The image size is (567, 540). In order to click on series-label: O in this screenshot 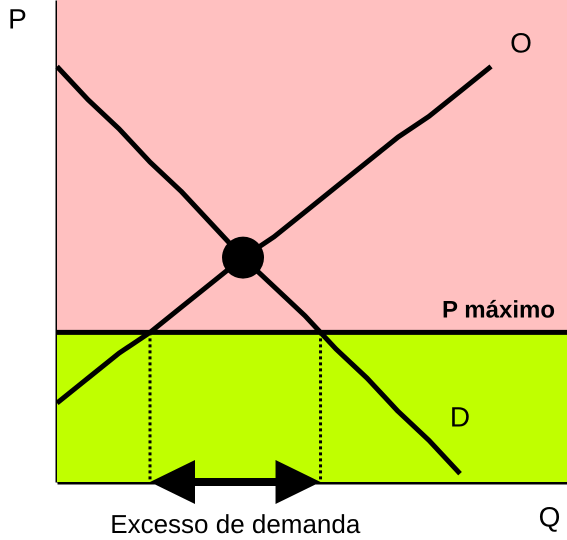, I will do `click(521, 42)`.